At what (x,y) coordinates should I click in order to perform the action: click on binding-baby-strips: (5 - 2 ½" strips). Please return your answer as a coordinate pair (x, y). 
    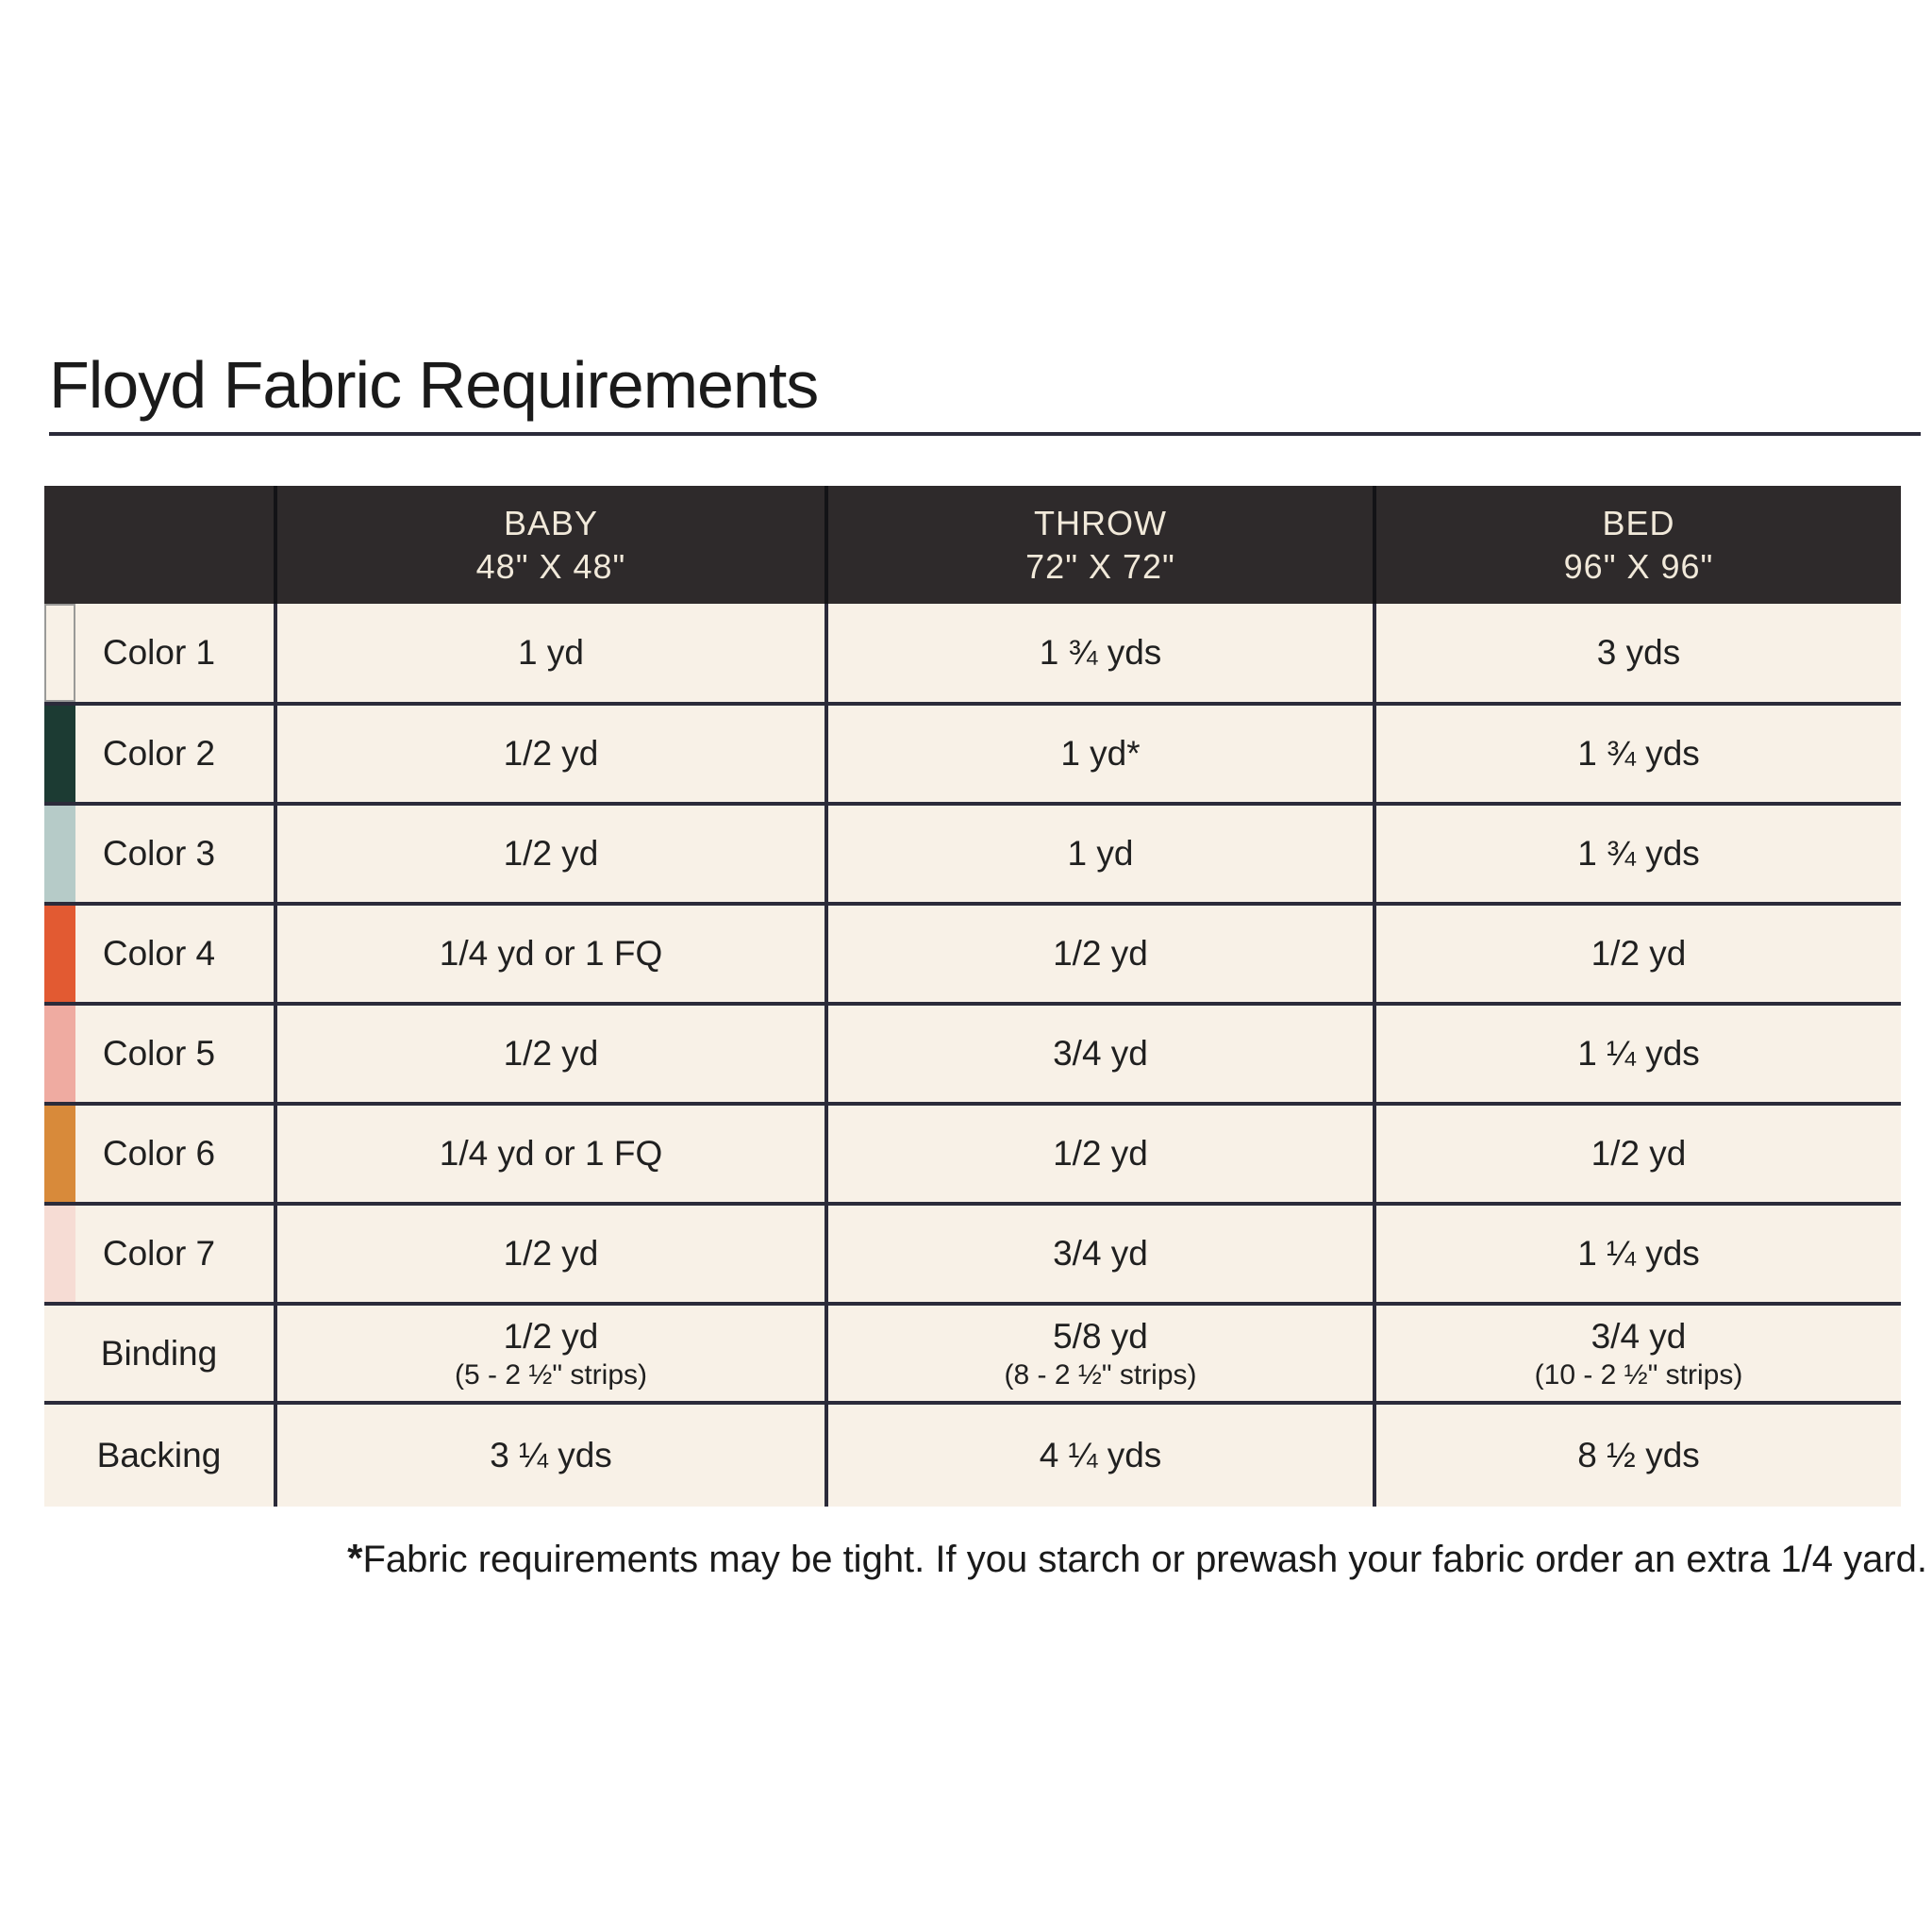
    Looking at the image, I should click on (551, 1375).